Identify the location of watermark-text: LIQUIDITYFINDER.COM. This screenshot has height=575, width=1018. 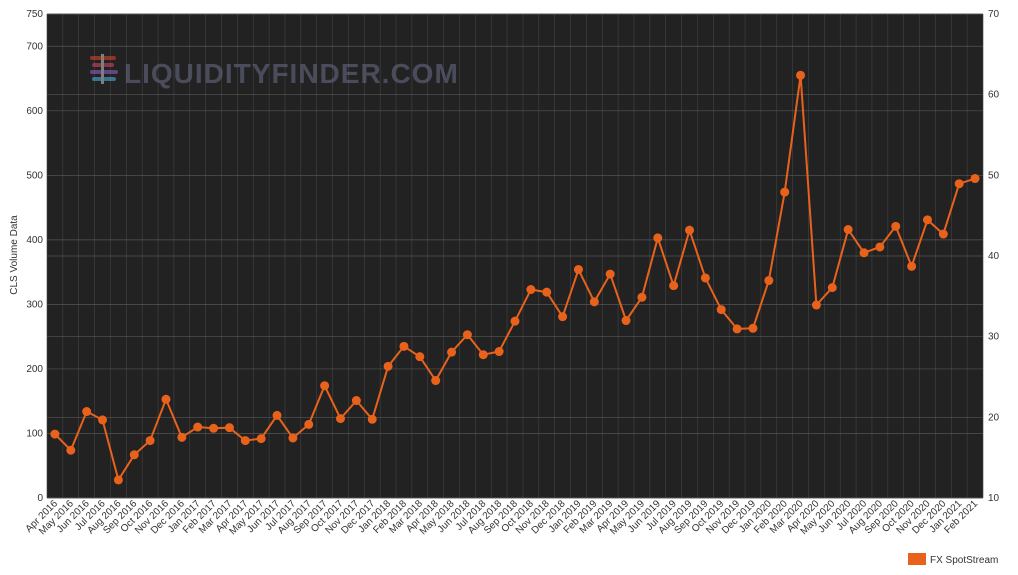
(291, 73).